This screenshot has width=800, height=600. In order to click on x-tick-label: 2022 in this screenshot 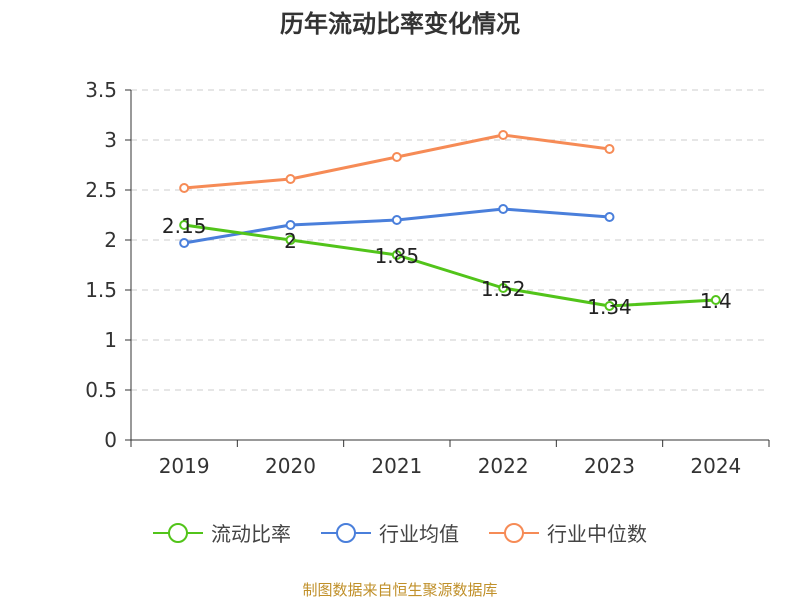, I will do `click(503, 466)`.